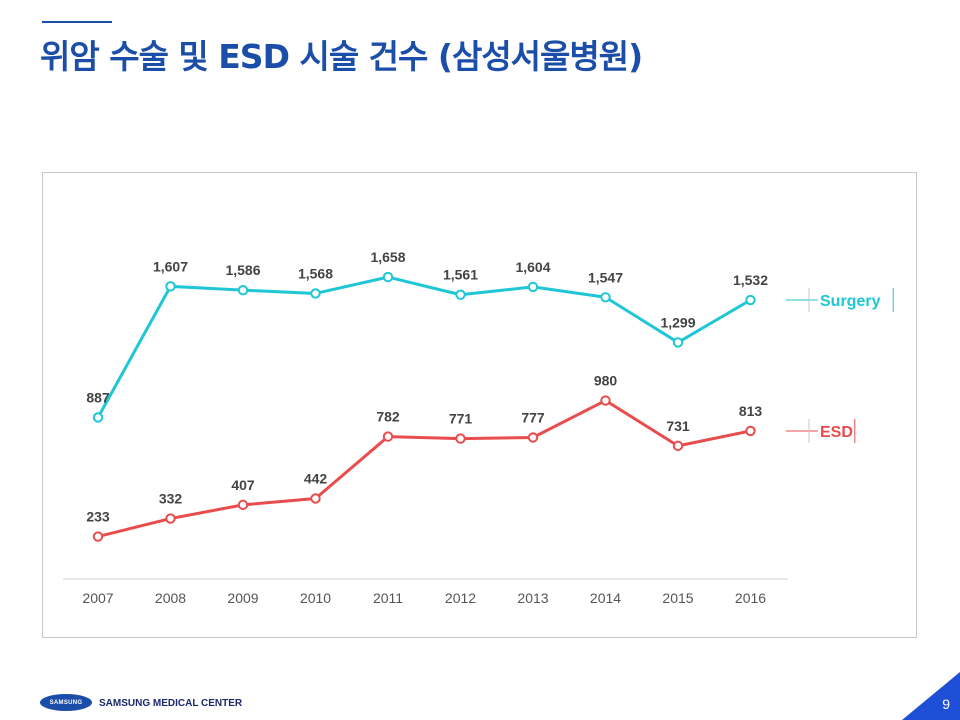 Image resolution: width=960 pixels, height=720 pixels. What do you see at coordinates (606, 381) in the screenshot?
I see `data-label-esd: 980` at bounding box center [606, 381].